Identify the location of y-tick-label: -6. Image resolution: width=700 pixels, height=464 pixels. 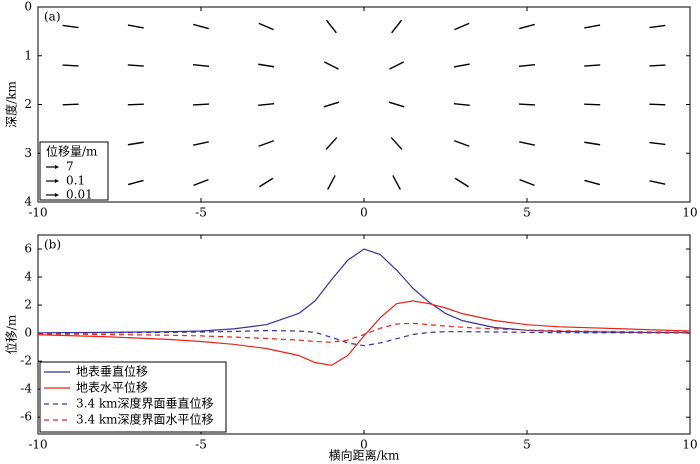
(26, 417).